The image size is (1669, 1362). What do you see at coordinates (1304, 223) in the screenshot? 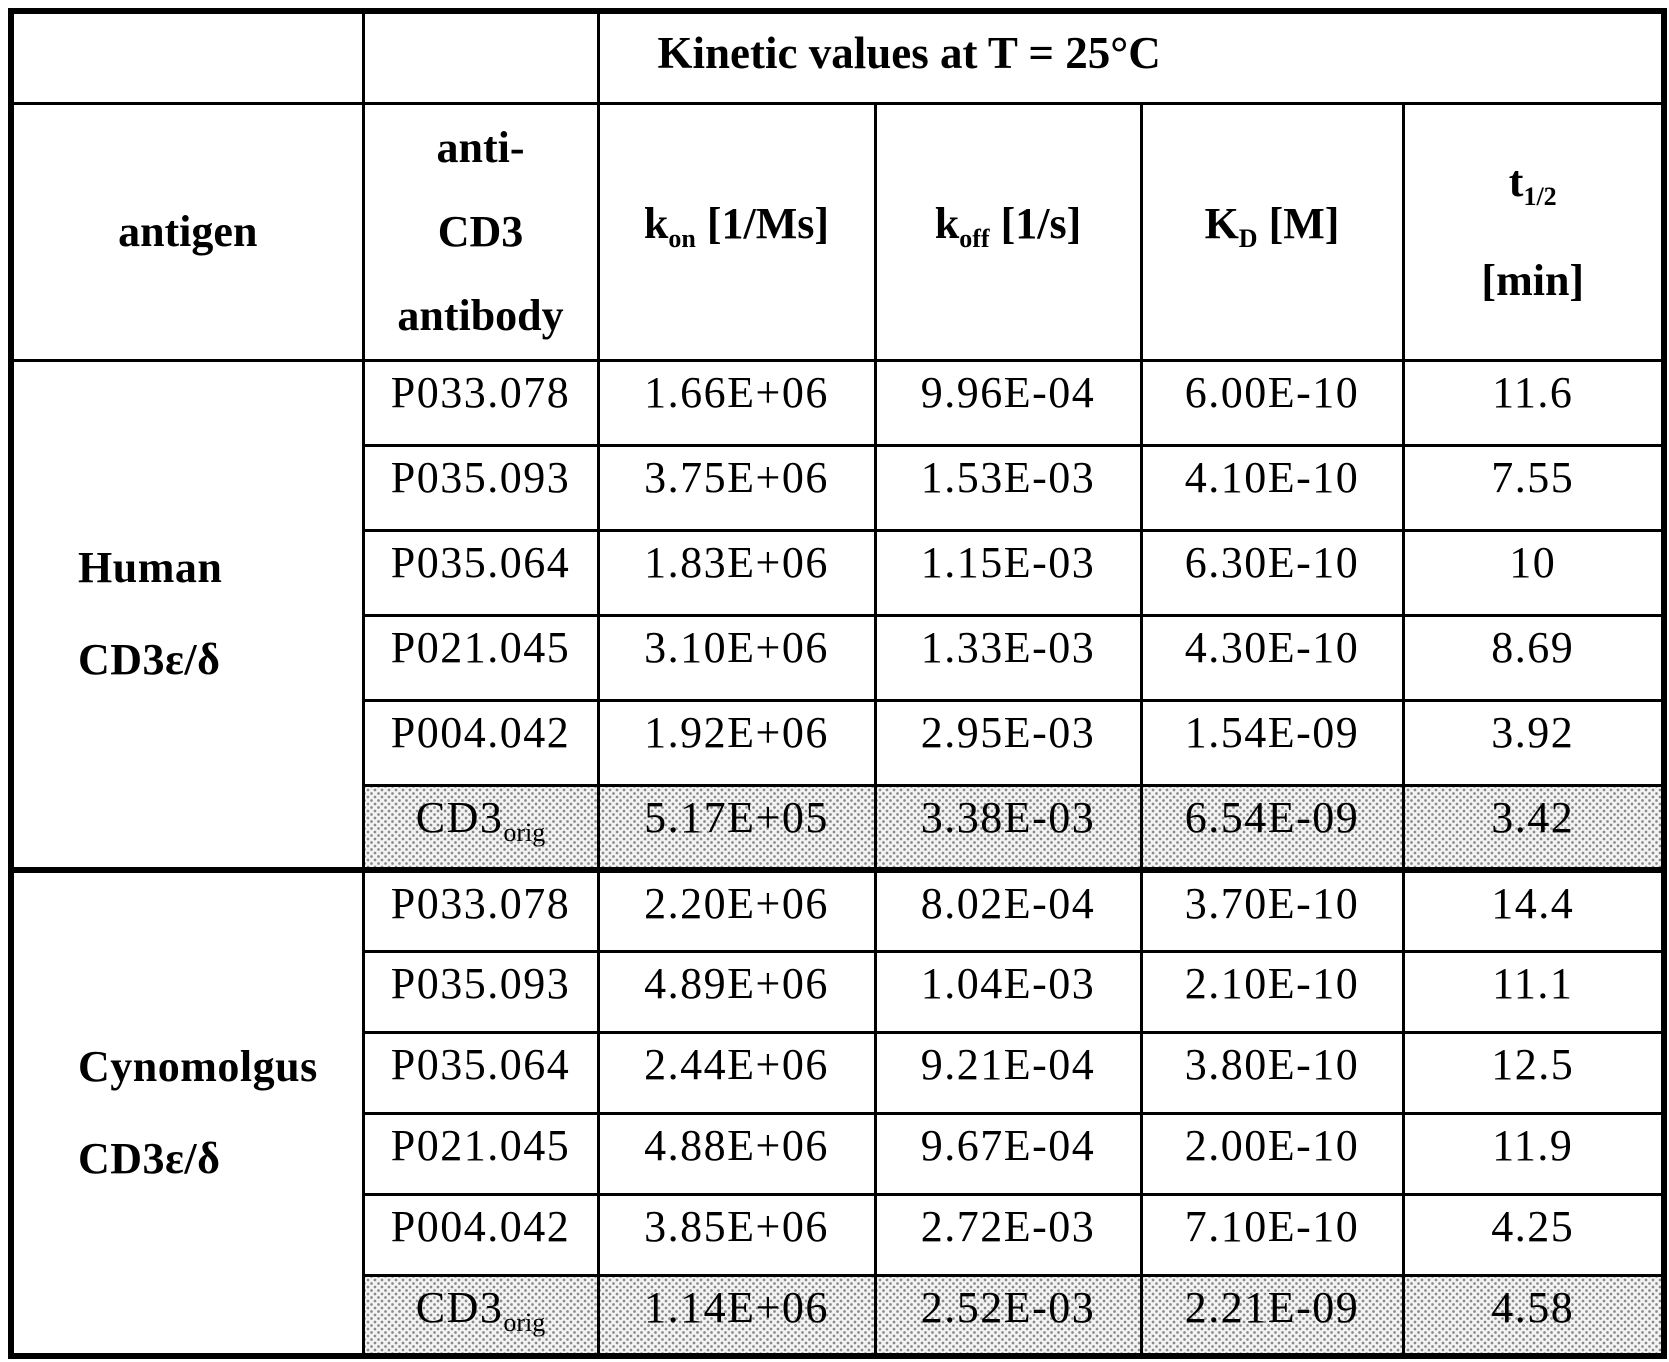
I see `kd-unit: [M]` at bounding box center [1304, 223].